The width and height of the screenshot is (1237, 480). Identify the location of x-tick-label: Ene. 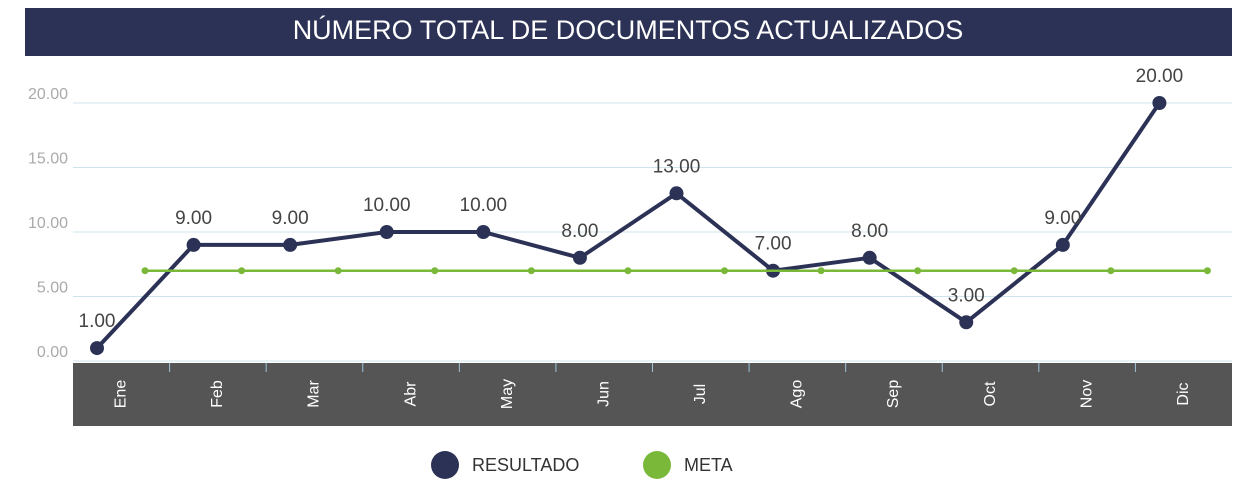
(121, 394).